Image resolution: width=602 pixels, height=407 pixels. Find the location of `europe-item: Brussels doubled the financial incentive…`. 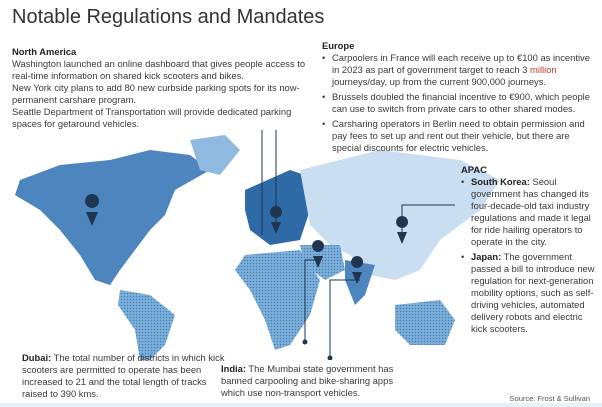

europe-item: Brussels doubled the financial incentive… is located at coordinates (459, 103).